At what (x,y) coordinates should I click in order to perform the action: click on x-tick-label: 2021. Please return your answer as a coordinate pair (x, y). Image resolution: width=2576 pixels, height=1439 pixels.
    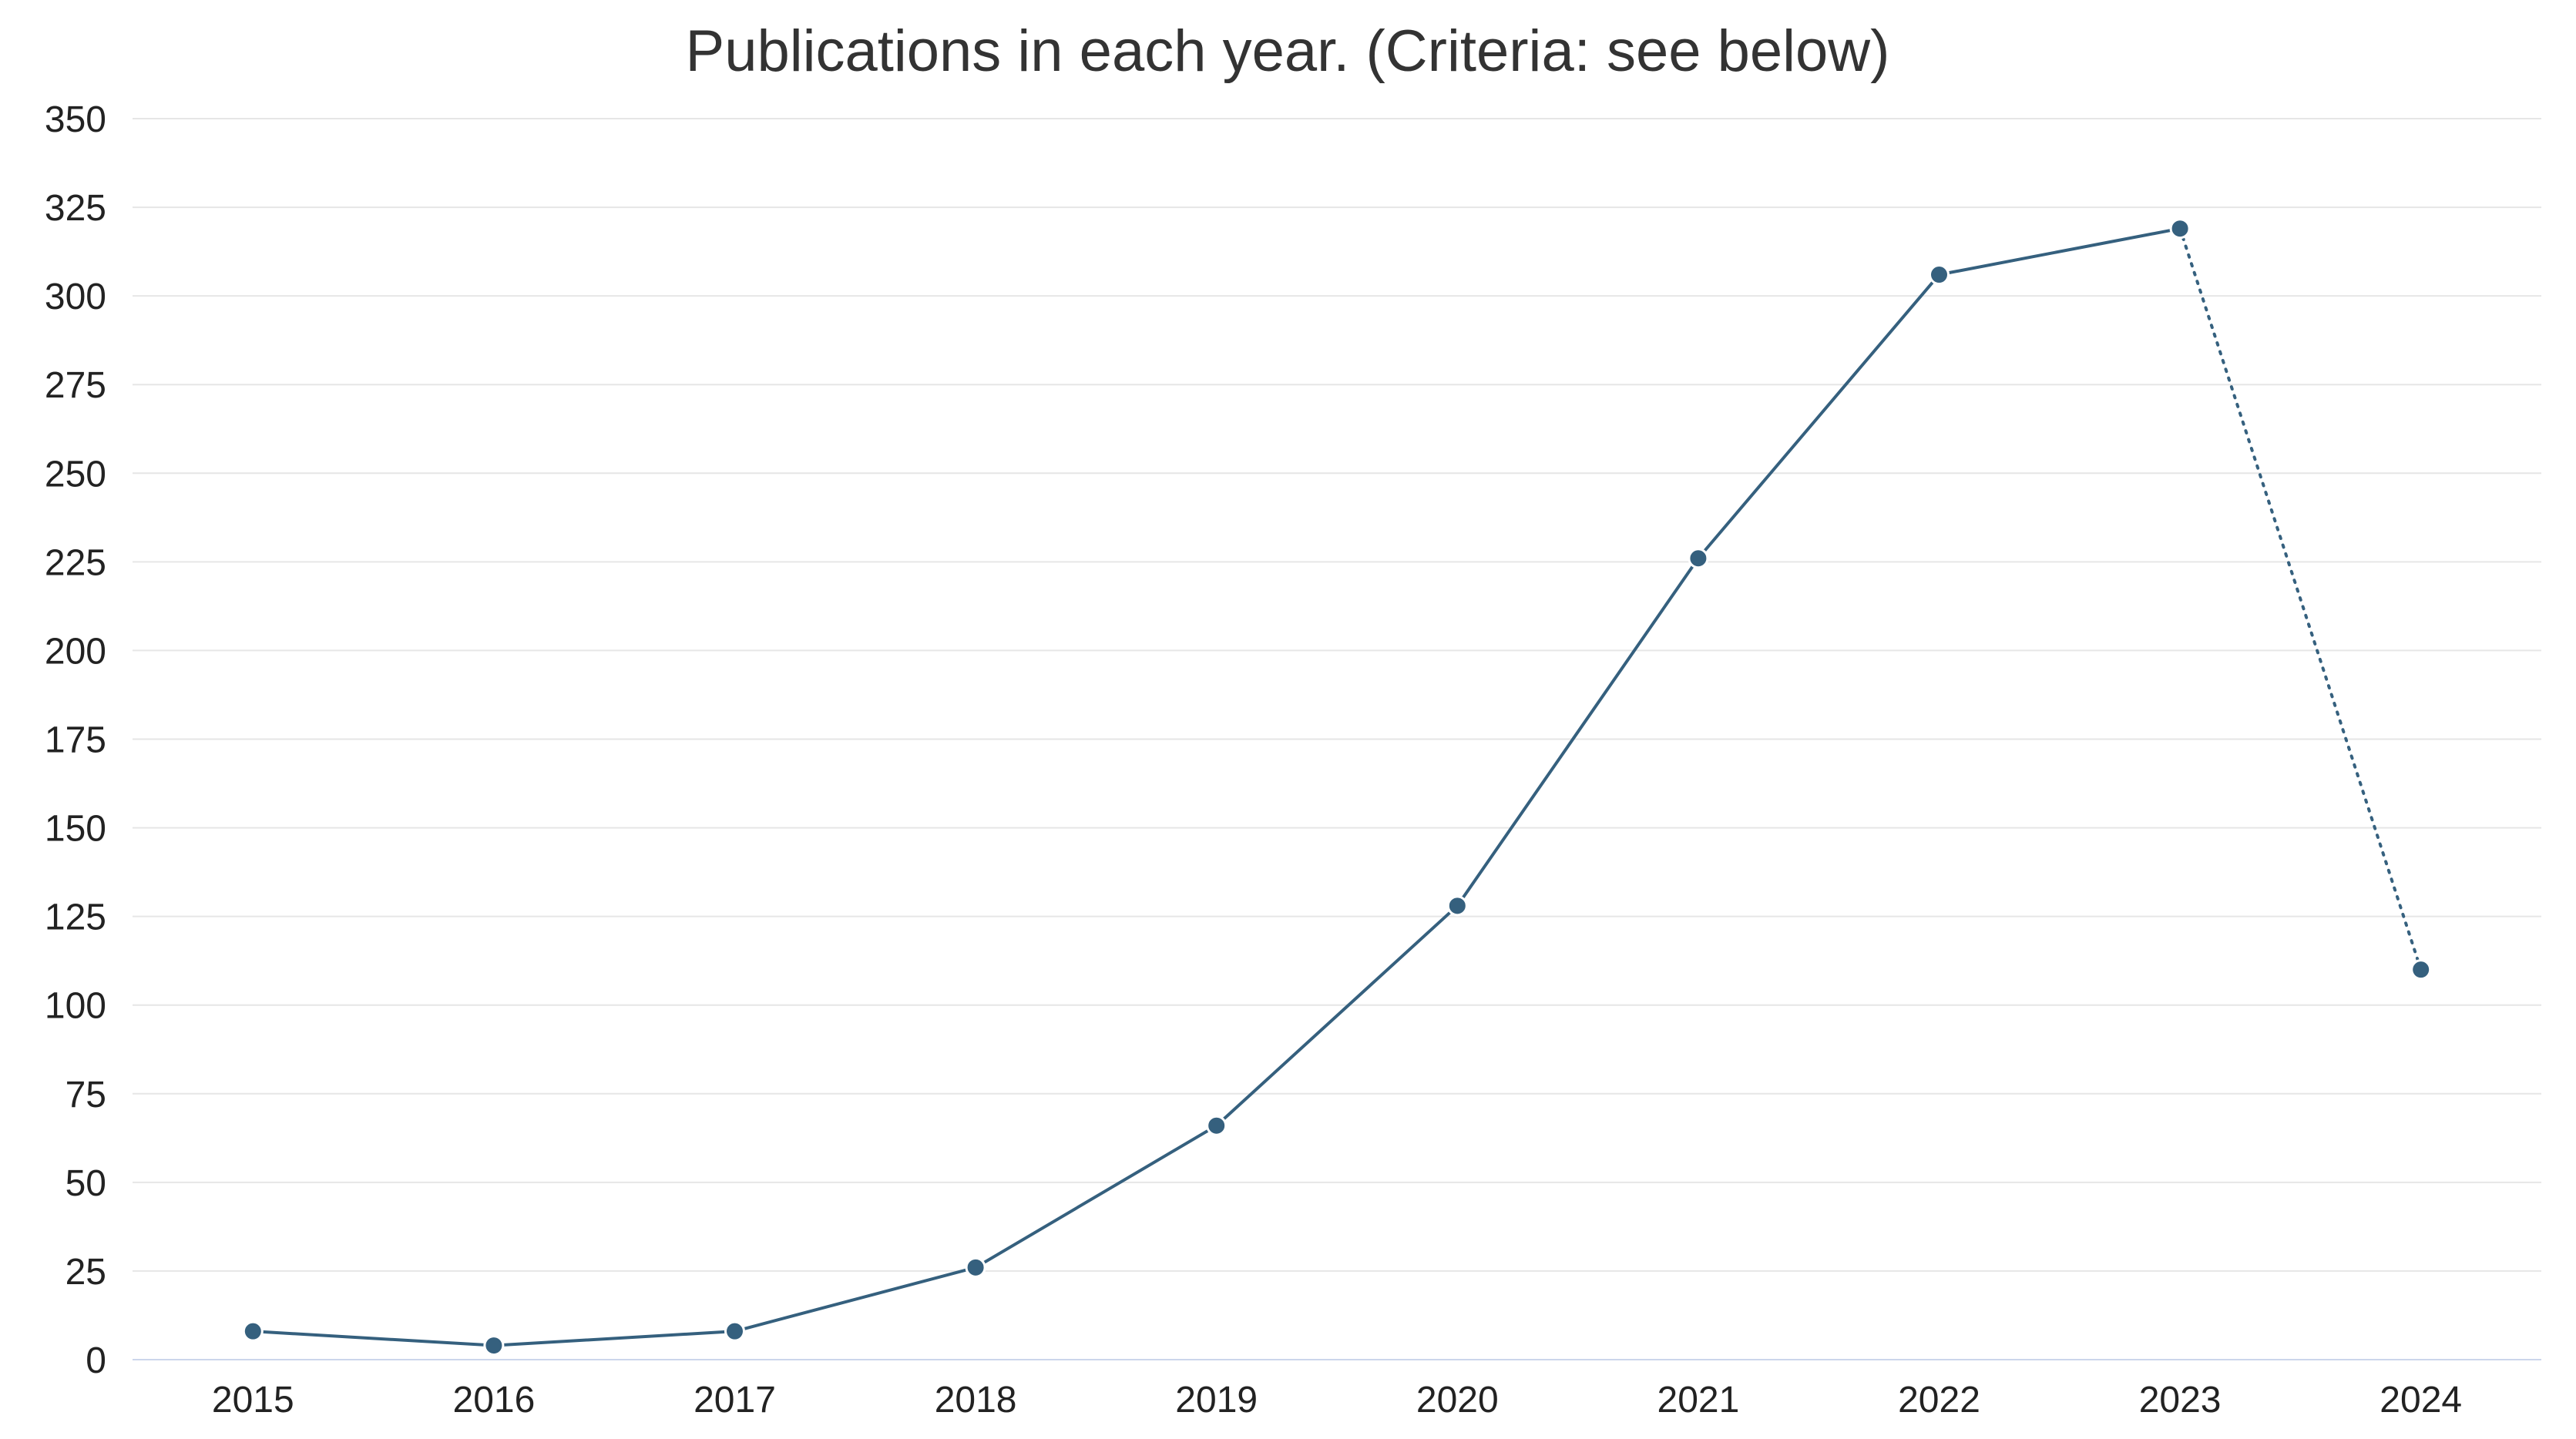
    Looking at the image, I should click on (1698, 1400).